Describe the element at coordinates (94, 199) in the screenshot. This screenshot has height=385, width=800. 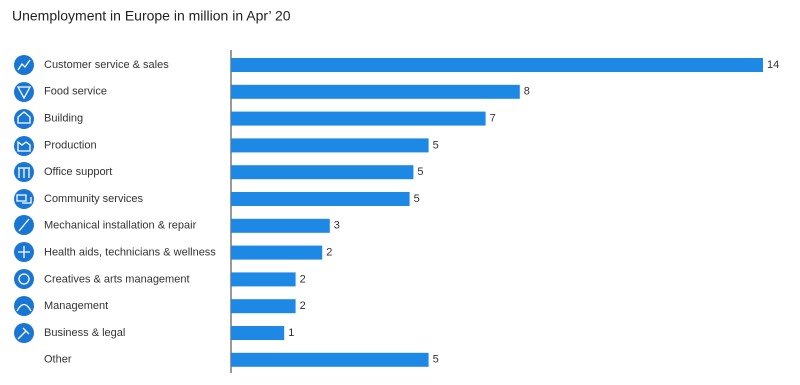
I see `category-label: Community services` at that location.